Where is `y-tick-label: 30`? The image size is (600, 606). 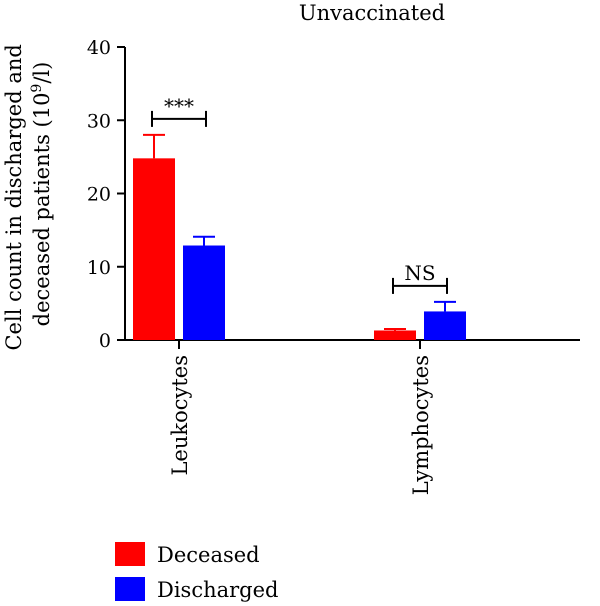
y-tick-label: 30 is located at coordinates (99, 121).